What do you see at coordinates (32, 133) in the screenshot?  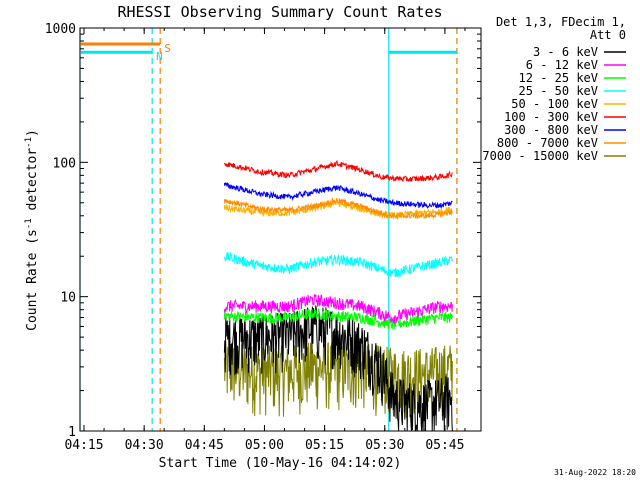 I see `y-axis-label-end: )` at bounding box center [32, 133].